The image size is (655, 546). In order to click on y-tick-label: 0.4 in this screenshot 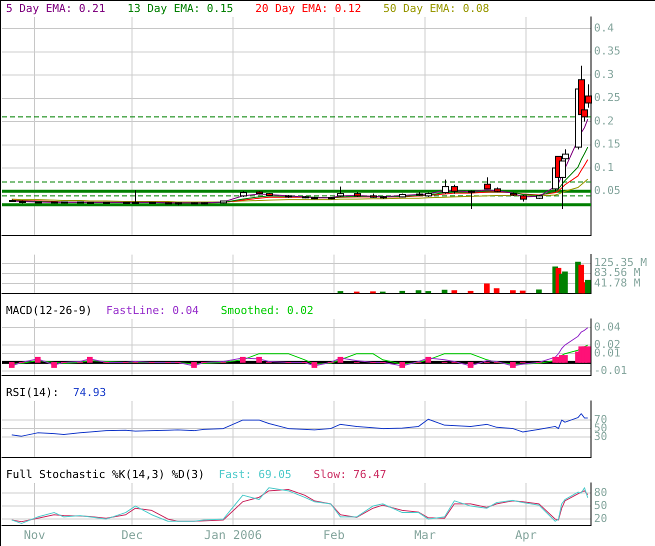, I will do `click(604, 27)`.